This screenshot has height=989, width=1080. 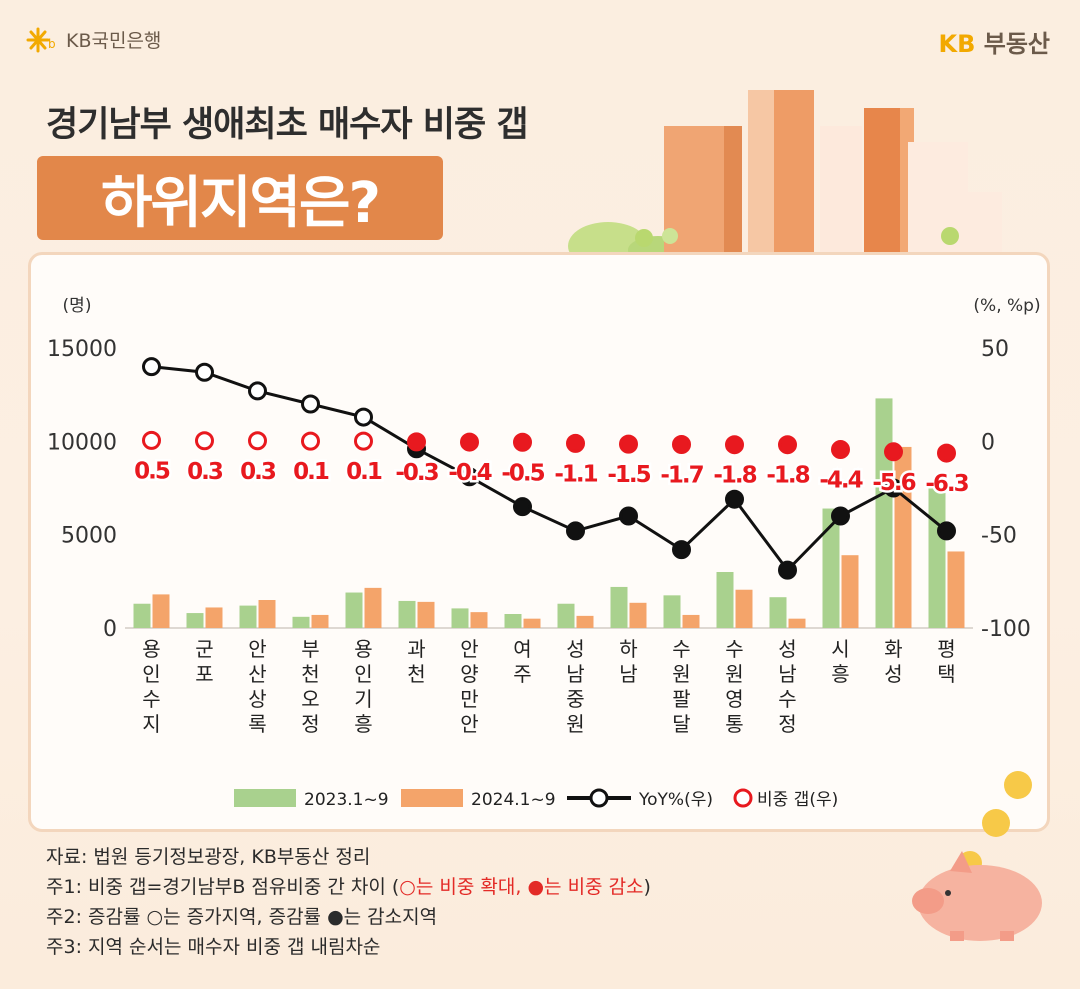 What do you see at coordinates (364, 472) in the screenshot?
I see `gap-value-label: 0.1` at bounding box center [364, 472].